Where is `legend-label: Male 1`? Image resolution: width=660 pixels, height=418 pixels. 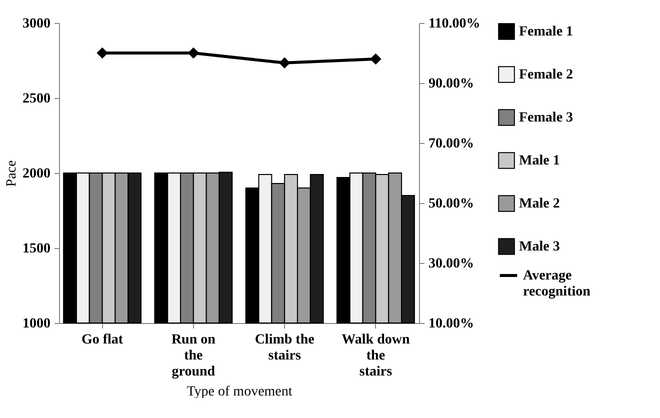
legend-label: Male 1 is located at coordinates (539, 161).